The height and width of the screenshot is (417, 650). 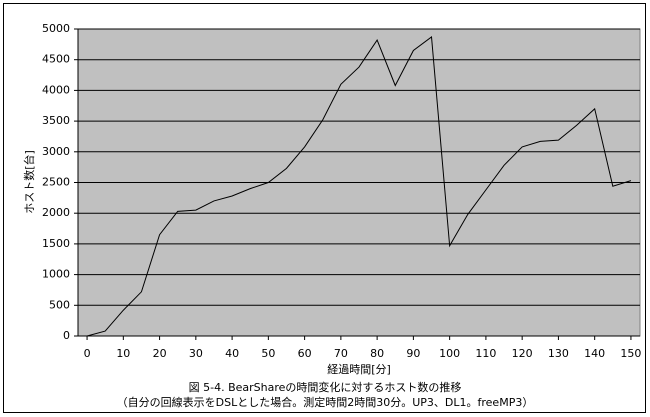 What do you see at coordinates (56, 212) in the screenshot?
I see `y-tick-label: 2000` at bounding box center [56, 212].